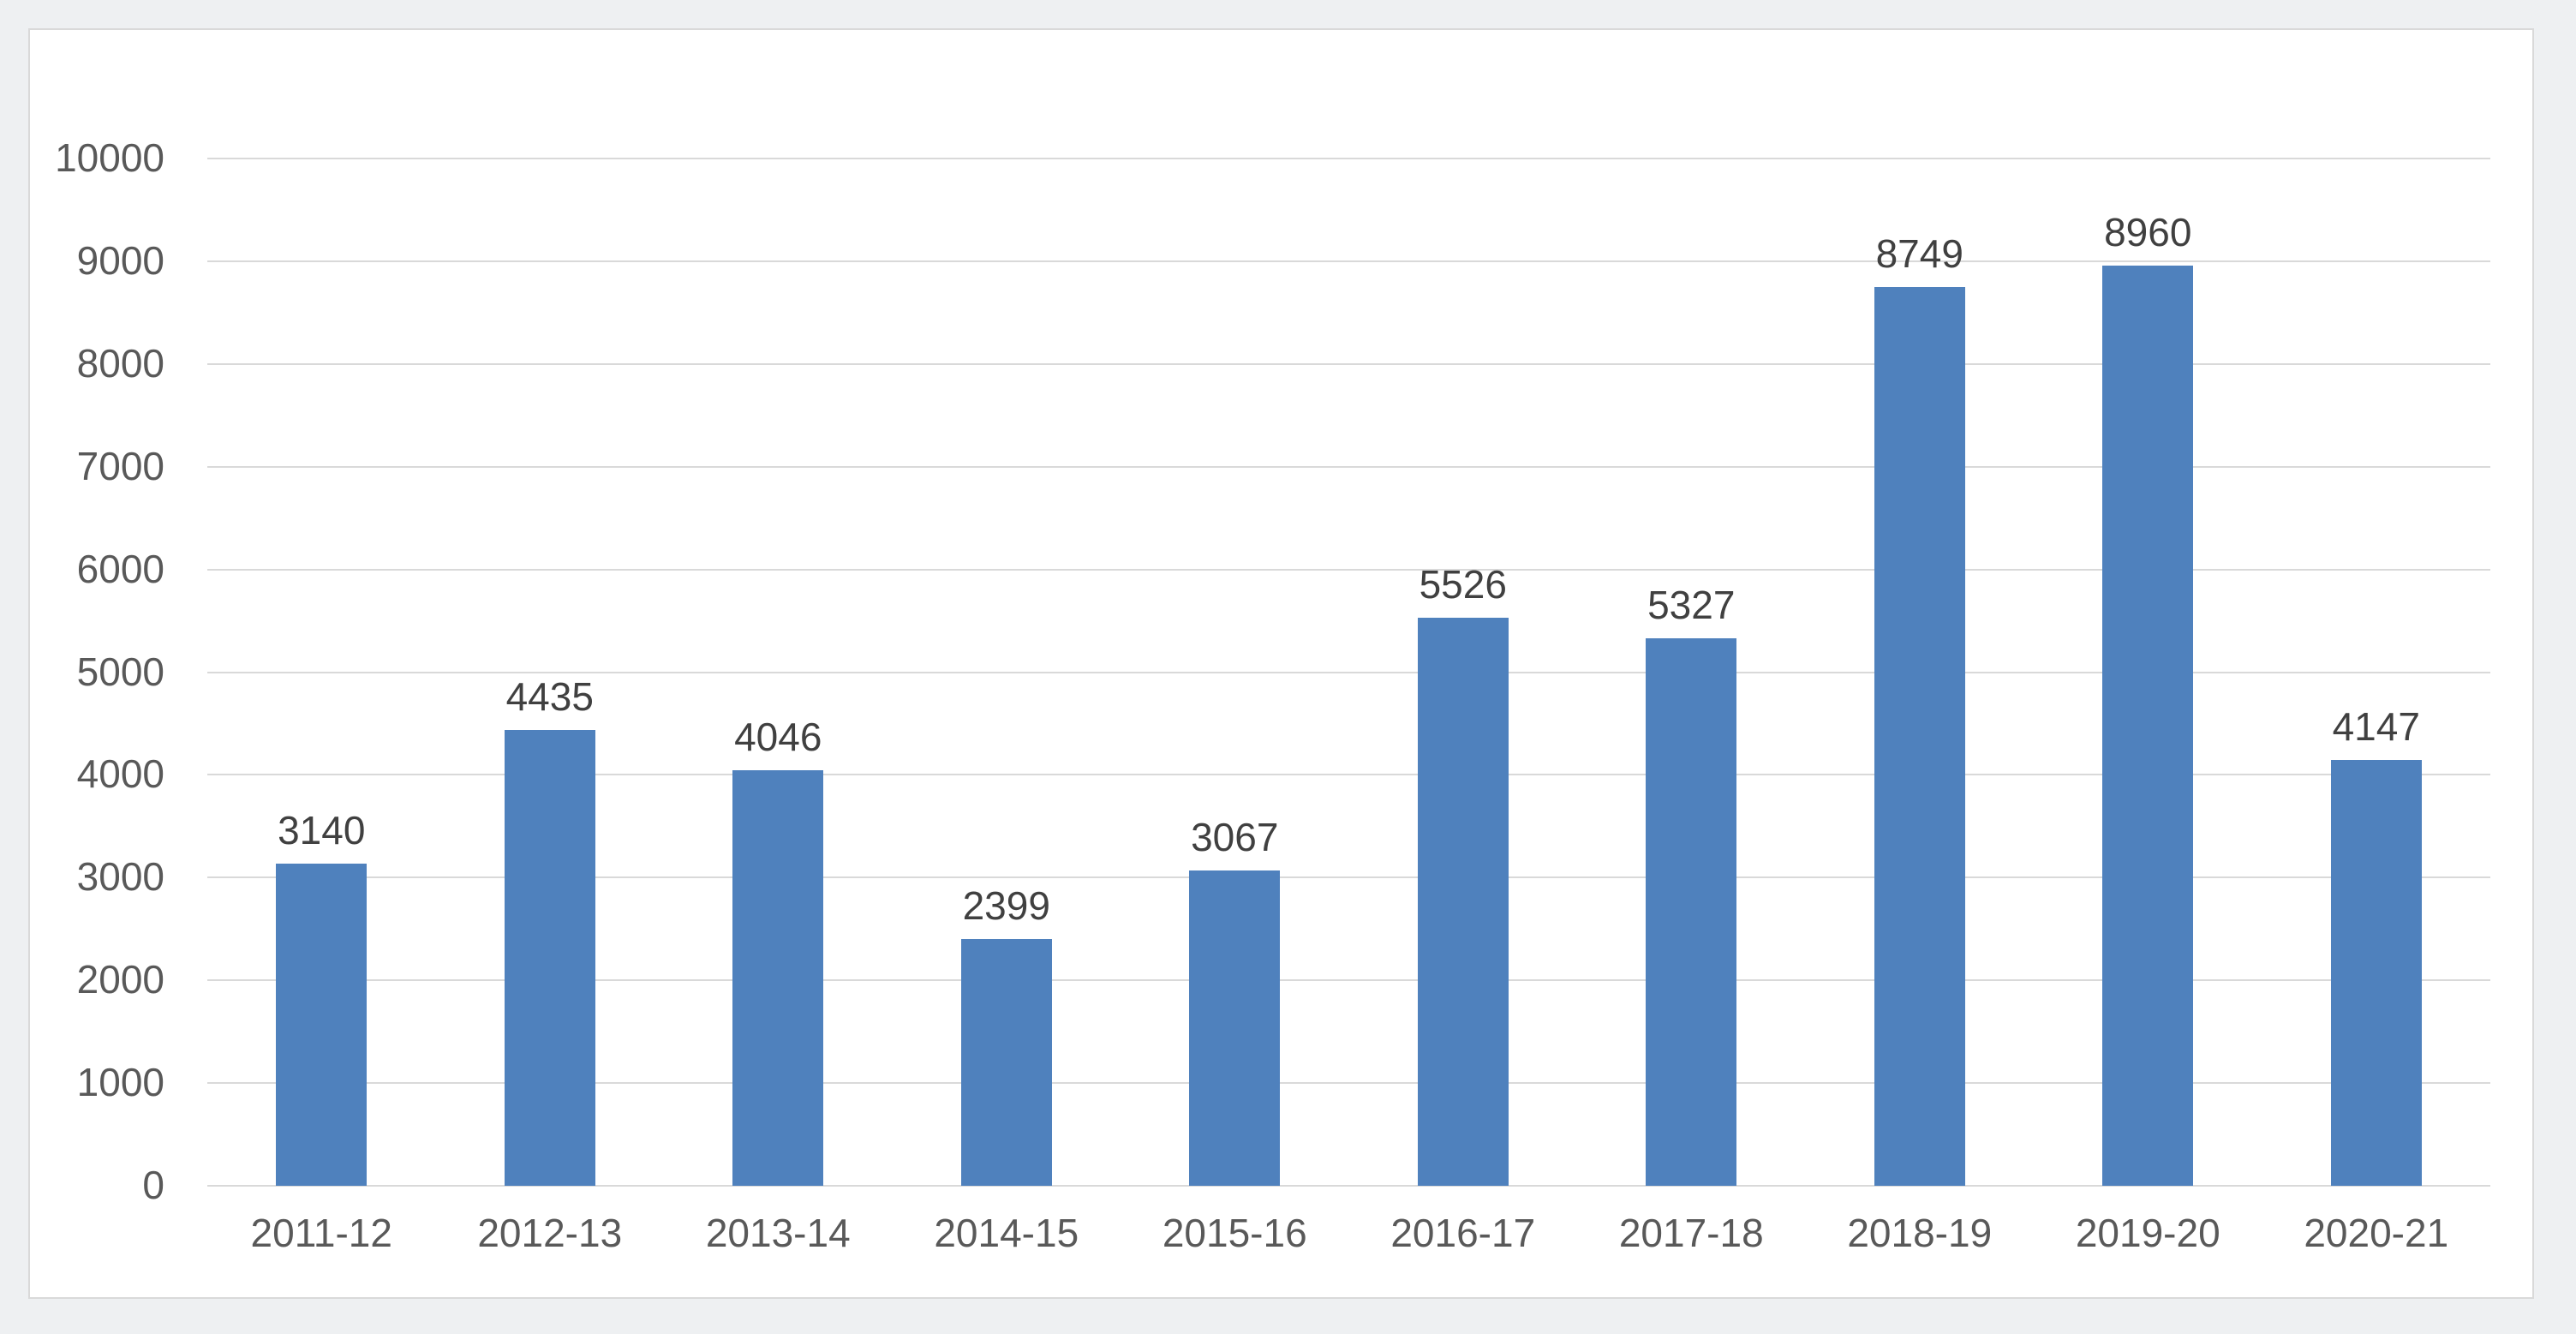 The image size is (2576, 1334). I want to click on bar-value-label: 3140, so click(322, 829).